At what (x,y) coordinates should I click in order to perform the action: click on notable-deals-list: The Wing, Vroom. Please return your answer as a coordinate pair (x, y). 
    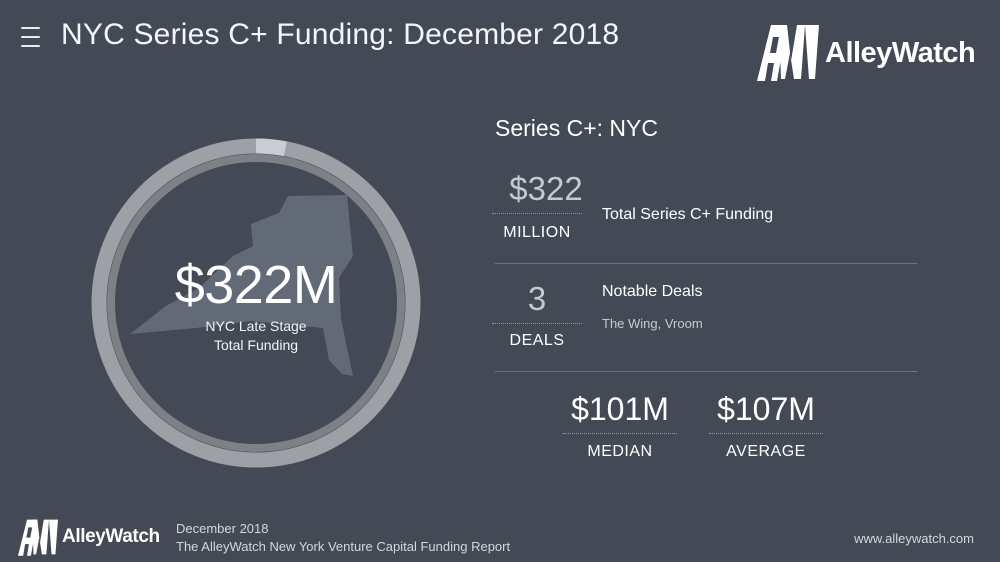
    Looking at the image, I should click on (652, 323).